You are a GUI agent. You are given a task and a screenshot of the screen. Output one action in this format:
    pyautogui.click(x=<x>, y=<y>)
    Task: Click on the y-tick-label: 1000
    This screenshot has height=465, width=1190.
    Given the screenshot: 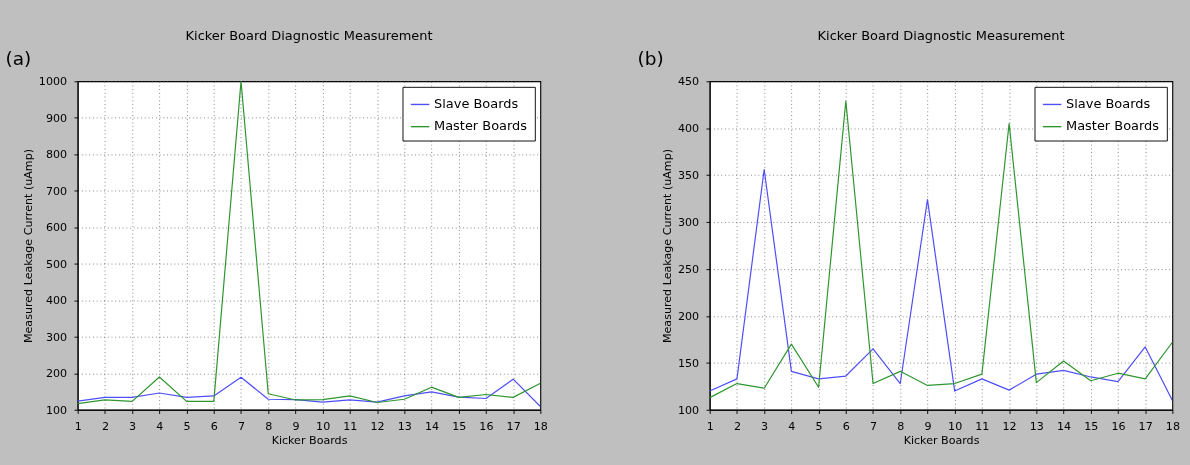 What is the action you would take?
    pyautogui.click(x=53, y=82)
    